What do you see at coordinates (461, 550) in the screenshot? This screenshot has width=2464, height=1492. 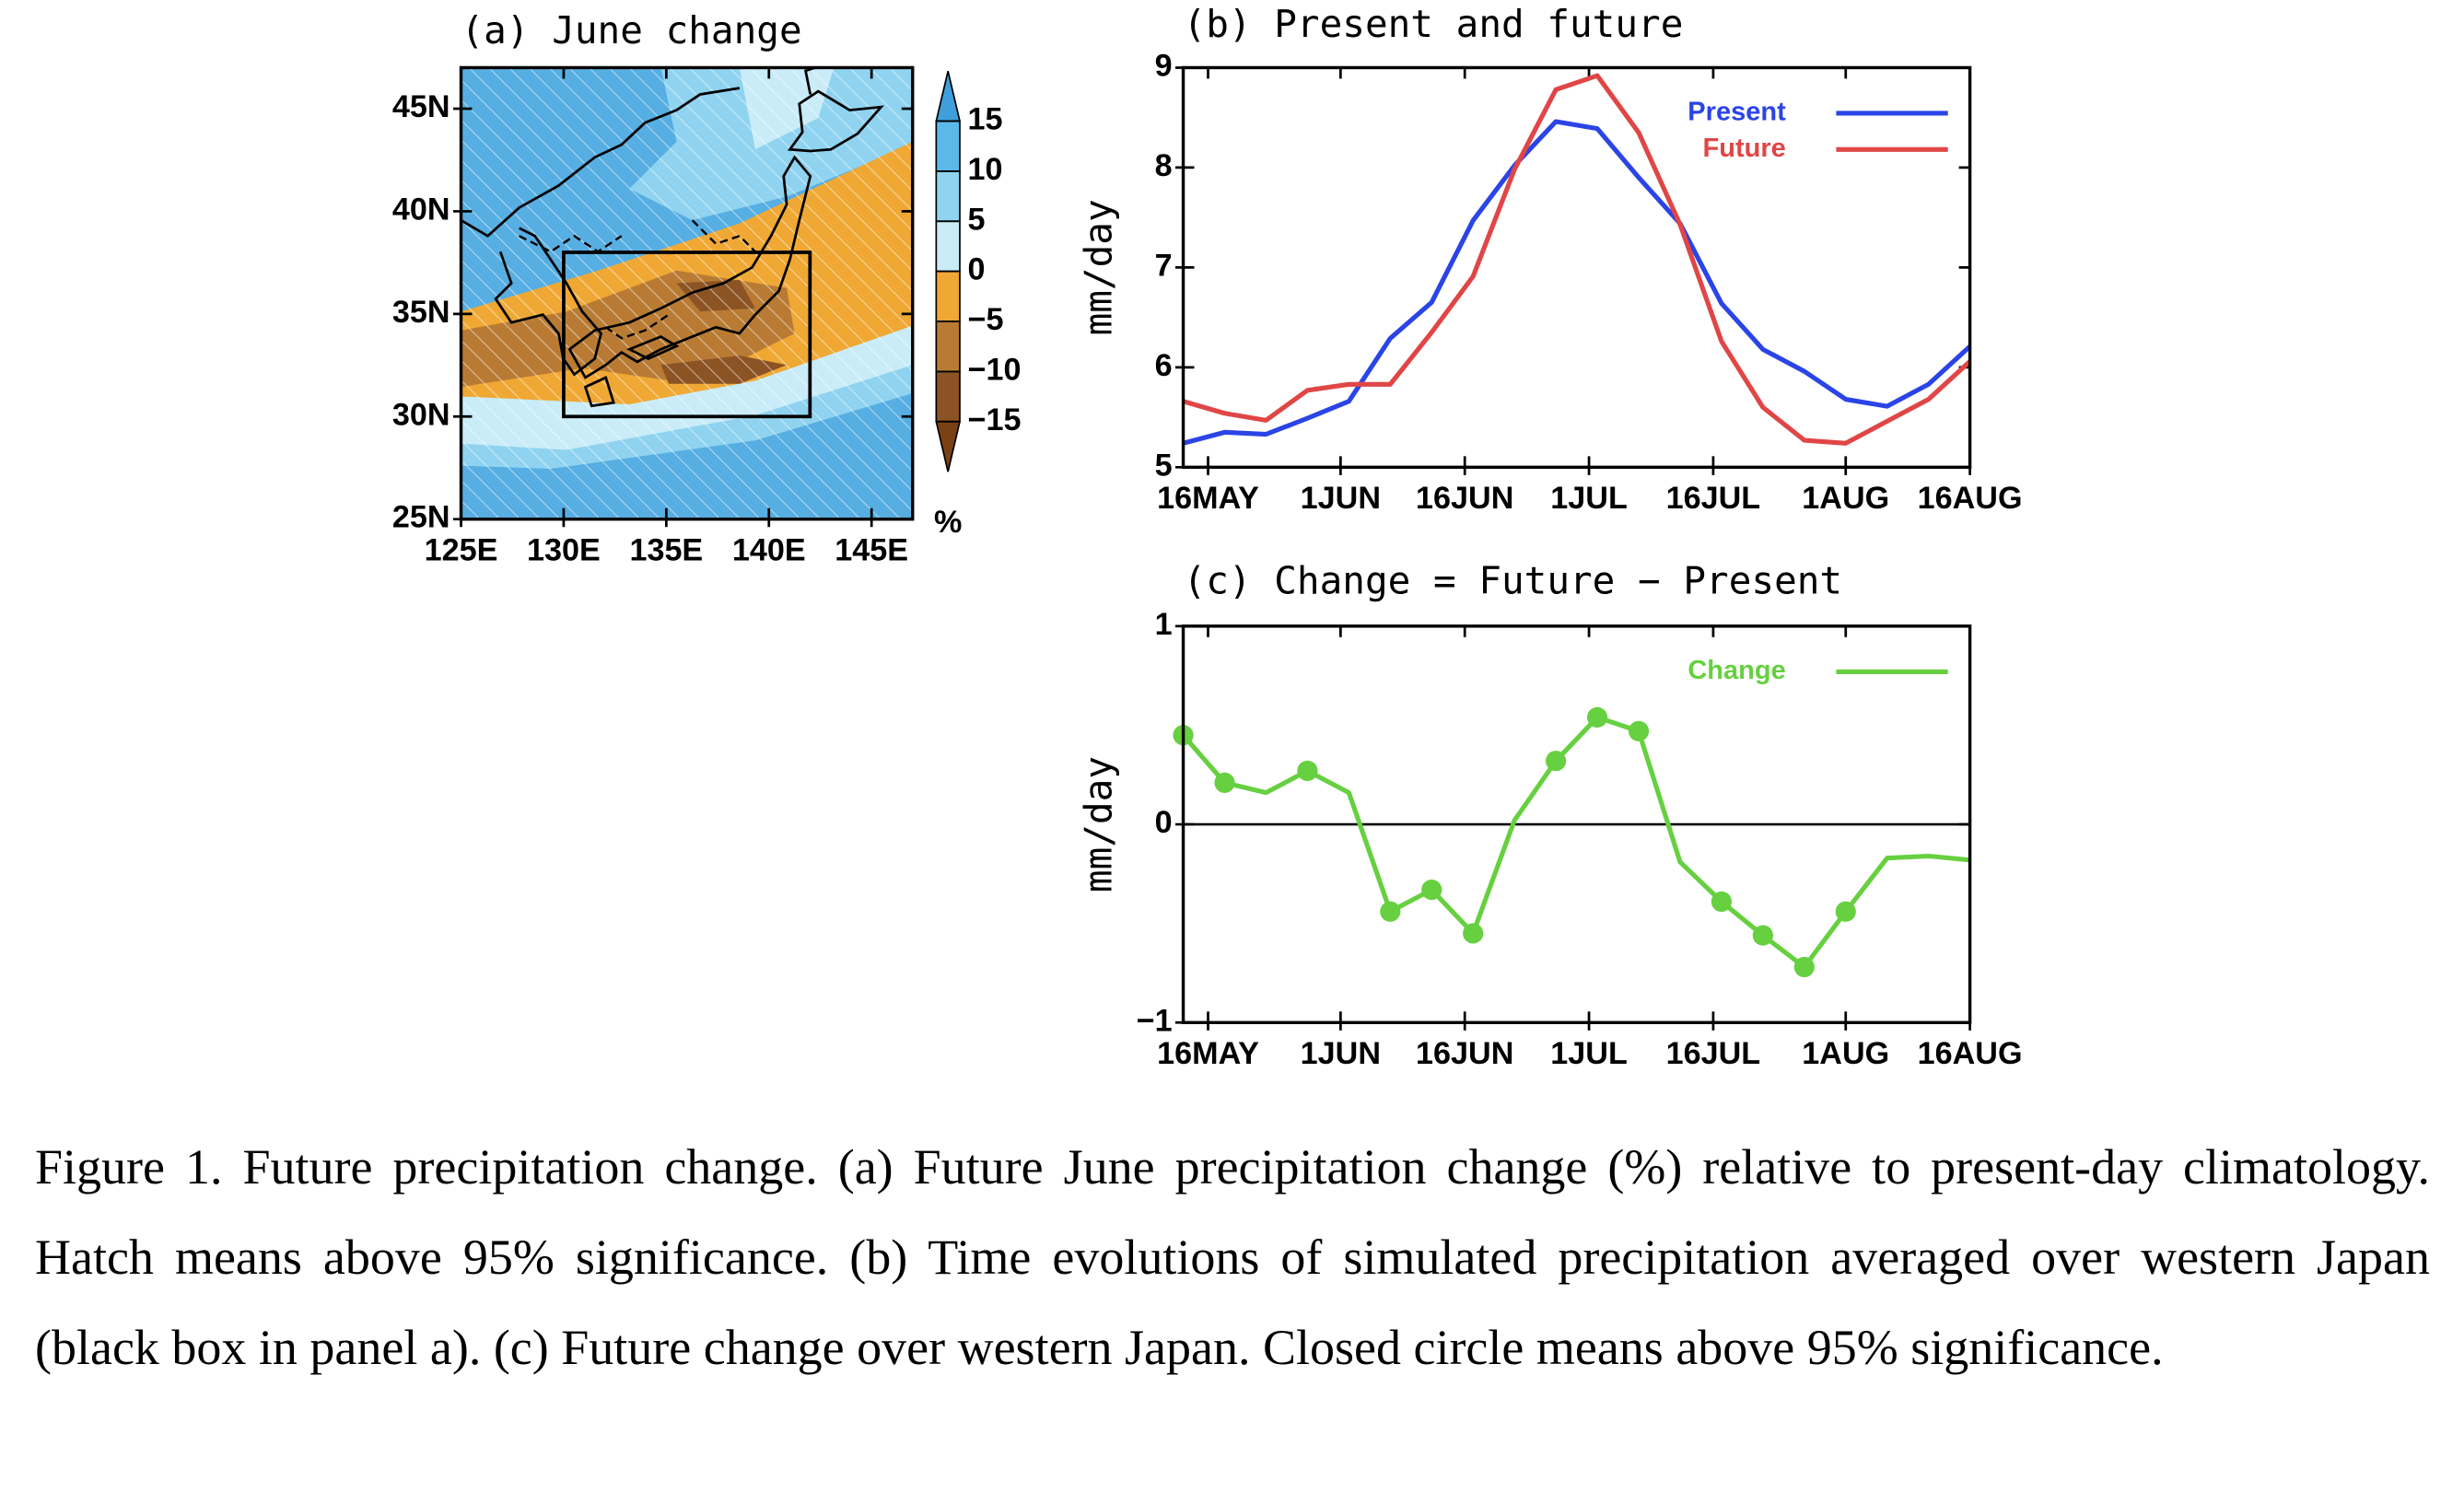 I see `x-tick-label: 125E` at bounding box center [461, 550].